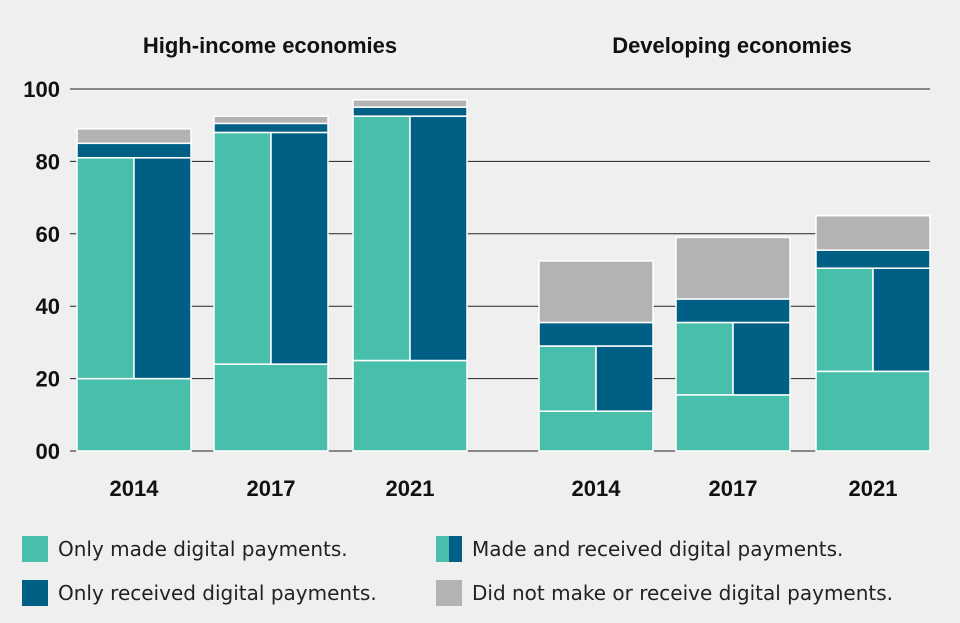 The image size is (960, 623). I want to click on y-tick-label: 80, so click(48, 161).